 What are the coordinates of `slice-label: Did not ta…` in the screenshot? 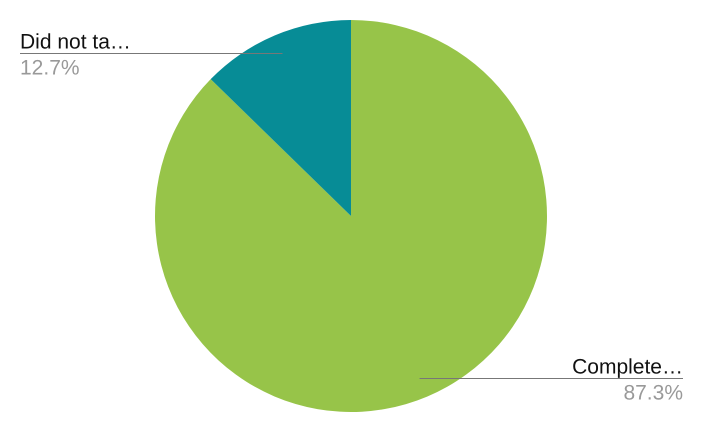 It's located at (75, 42).